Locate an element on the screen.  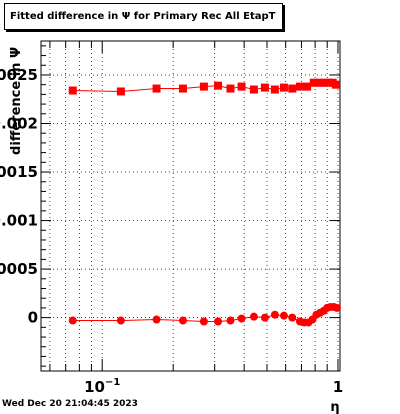
y-axis-title: difference in Ψ is located at coordinates (16, 101).